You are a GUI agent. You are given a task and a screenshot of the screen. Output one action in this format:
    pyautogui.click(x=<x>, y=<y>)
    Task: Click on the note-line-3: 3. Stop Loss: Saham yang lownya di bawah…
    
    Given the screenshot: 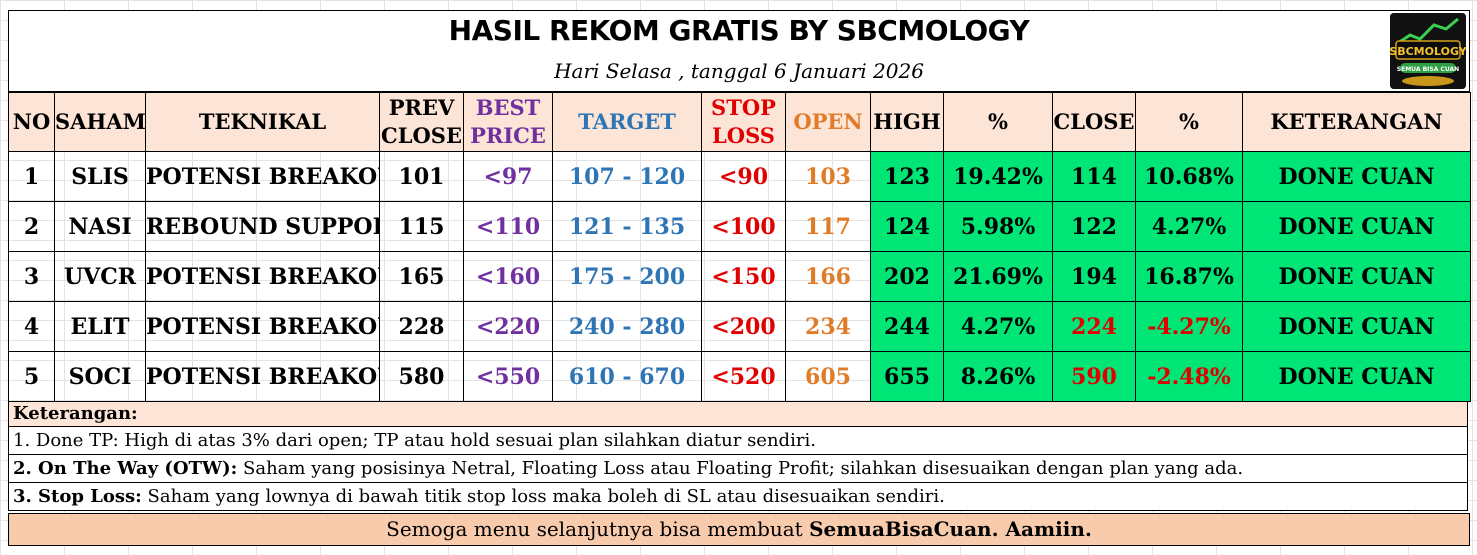 What is the action you would take?
    pyautogui.click(x=738, y=497)
    